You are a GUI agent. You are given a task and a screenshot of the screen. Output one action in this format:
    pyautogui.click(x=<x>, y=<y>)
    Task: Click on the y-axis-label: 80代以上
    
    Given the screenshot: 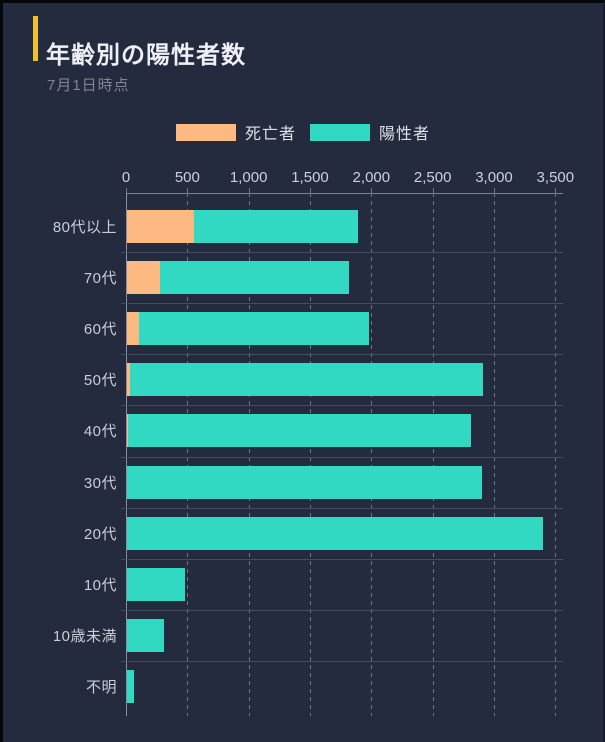 What is the action you would take?
    pyautogui.click(x=84, y=227)
    